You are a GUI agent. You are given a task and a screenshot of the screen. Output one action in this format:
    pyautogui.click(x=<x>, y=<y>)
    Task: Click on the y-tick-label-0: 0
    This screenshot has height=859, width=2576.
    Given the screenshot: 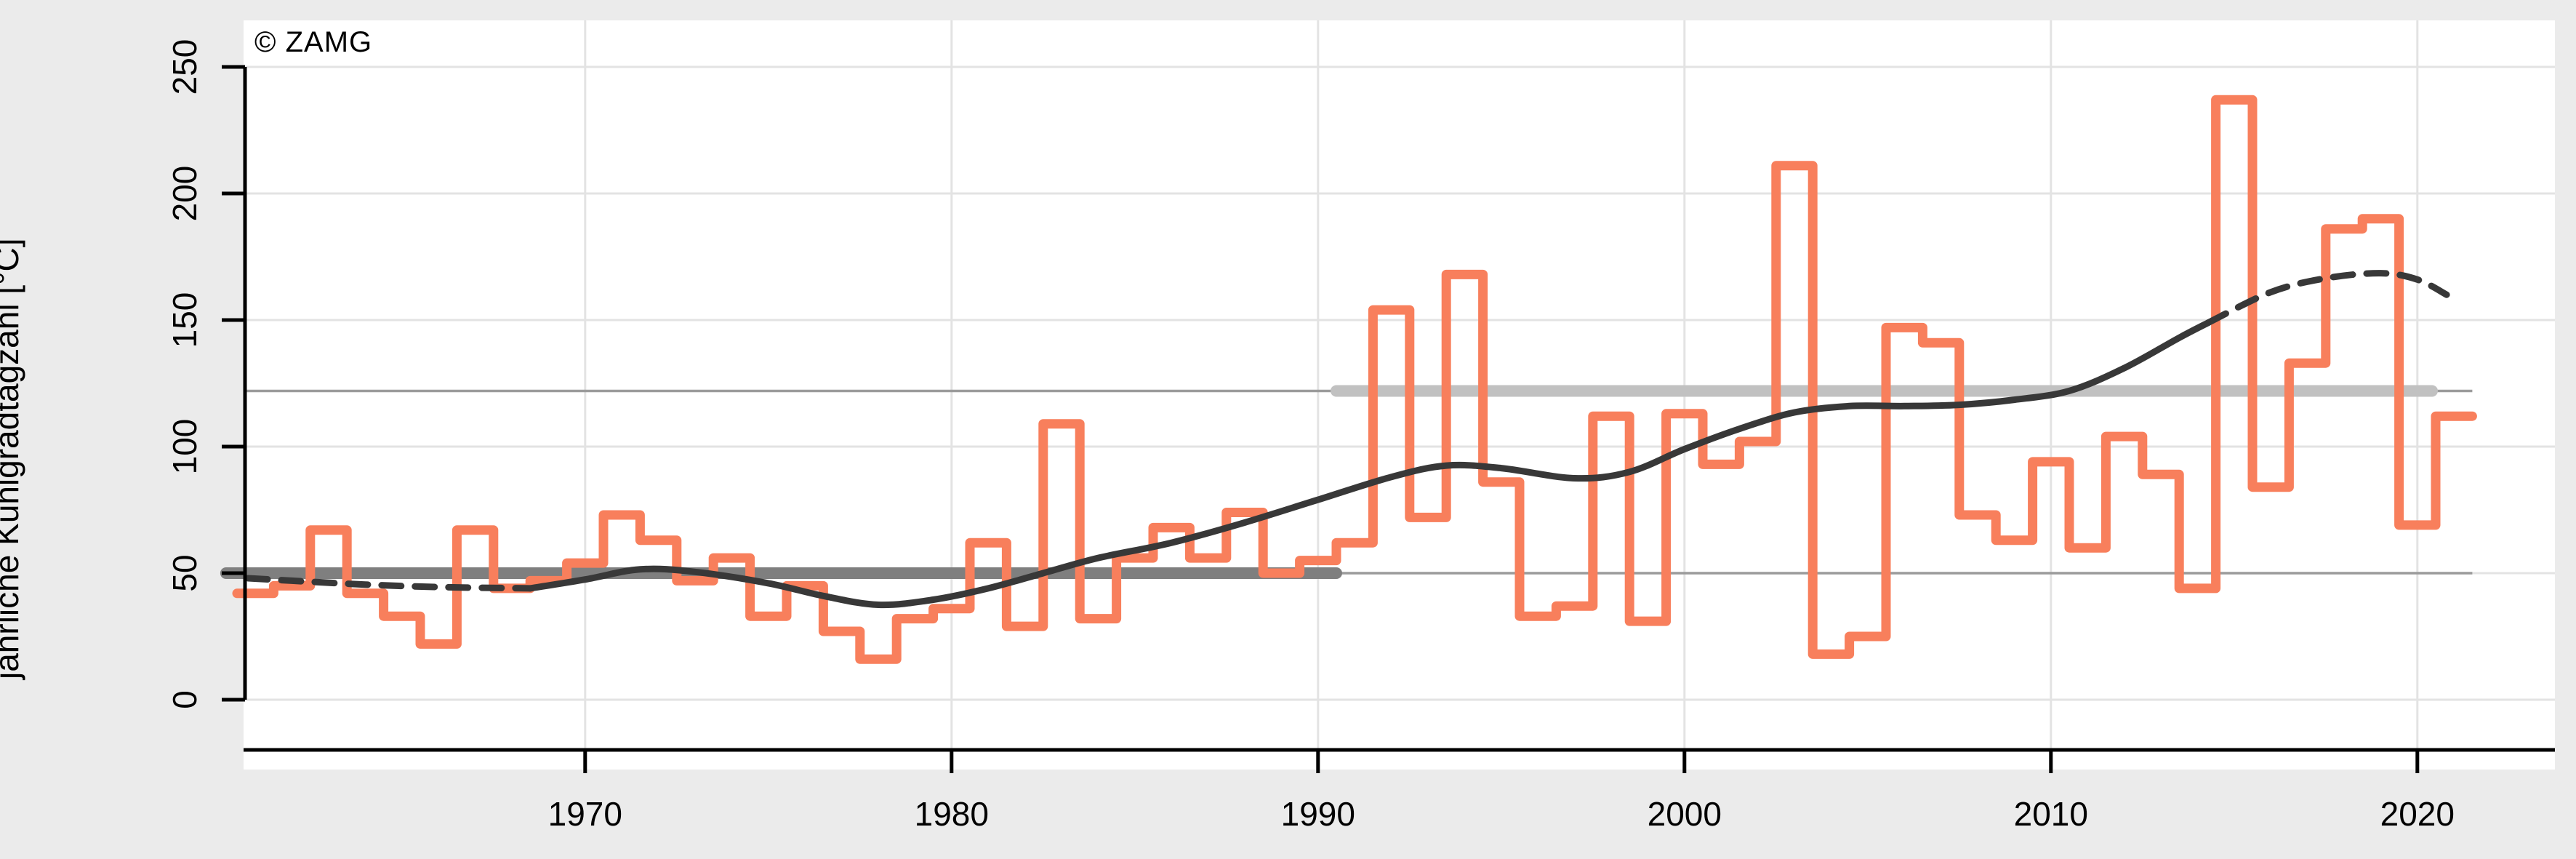 What is the action you would take?
    pyautogui.click(x=185, y=699)
    